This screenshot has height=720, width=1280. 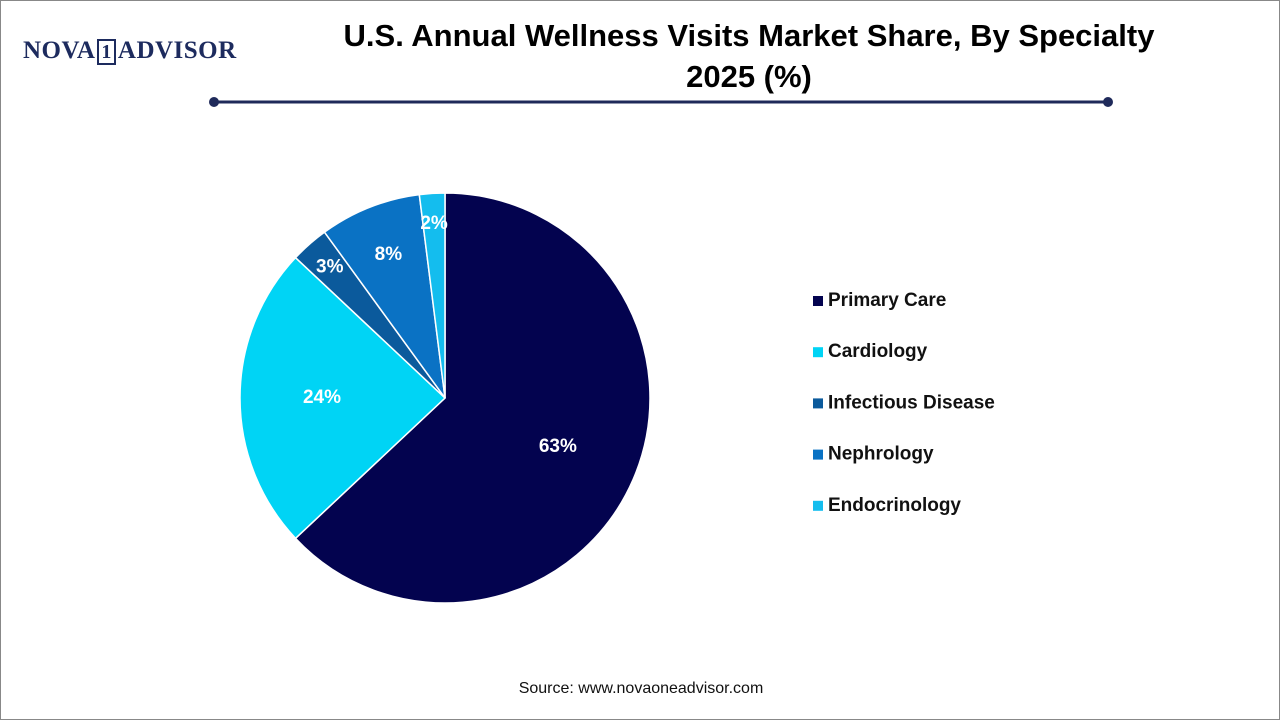 I want to click on data-label: 24%, so click(x=322, y=397).